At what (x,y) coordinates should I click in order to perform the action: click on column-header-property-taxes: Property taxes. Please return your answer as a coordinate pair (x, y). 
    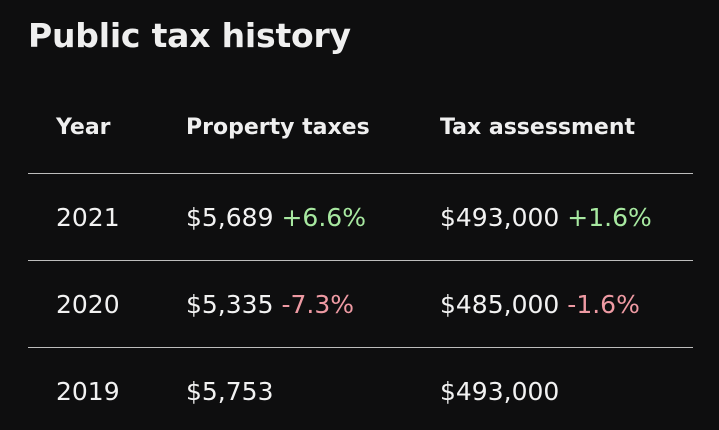
    Looking at the image, I should click on (278, 127).